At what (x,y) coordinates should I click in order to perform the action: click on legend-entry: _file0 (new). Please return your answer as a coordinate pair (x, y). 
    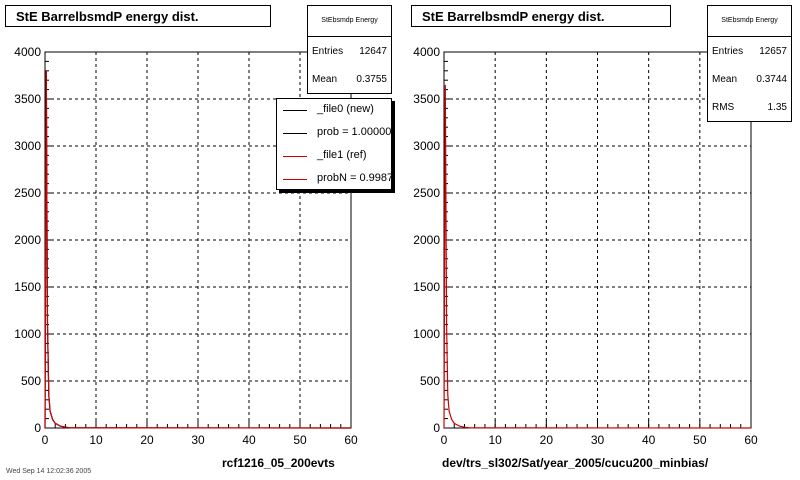
    Looking at the image, I should click on (334, 110).